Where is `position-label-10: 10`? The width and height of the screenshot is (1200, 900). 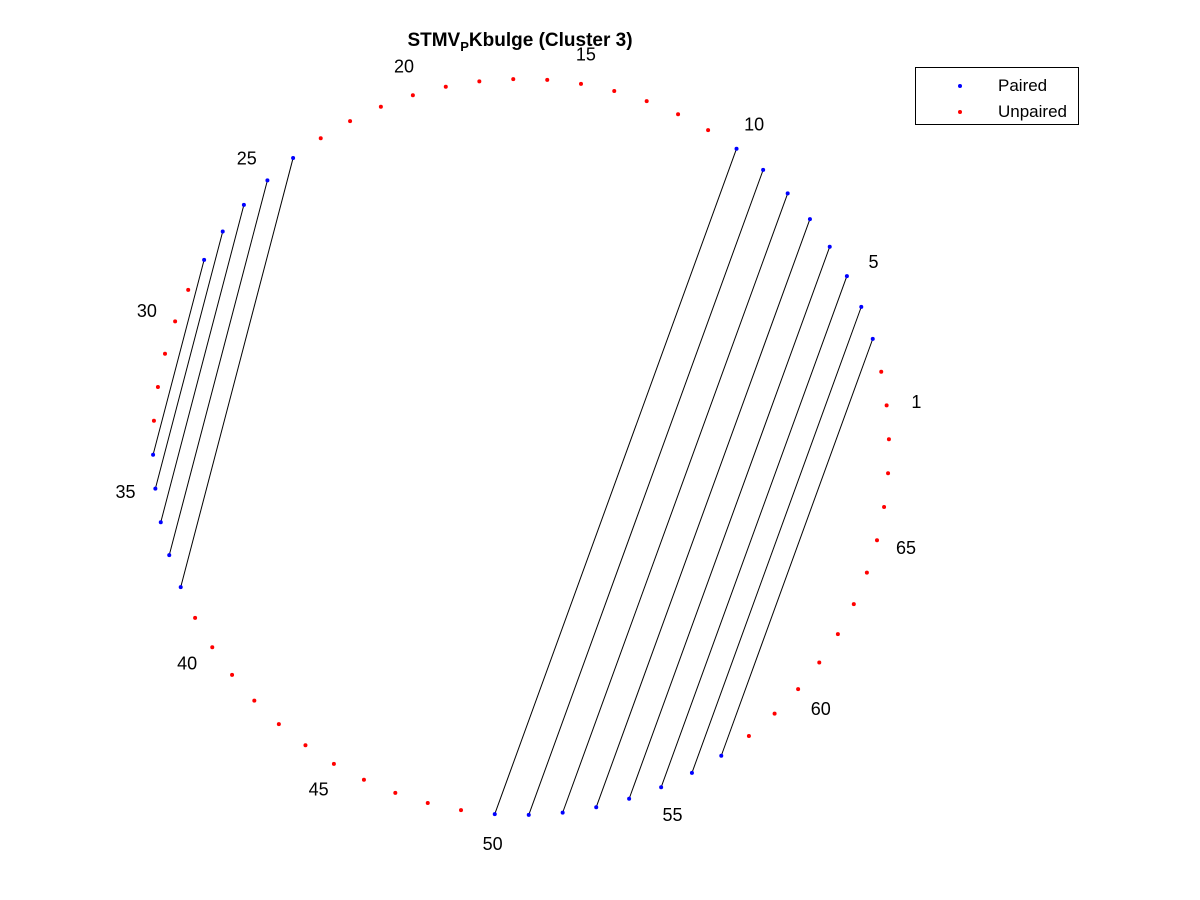
position-label-10: 10 is located at coordinates (754, 124).